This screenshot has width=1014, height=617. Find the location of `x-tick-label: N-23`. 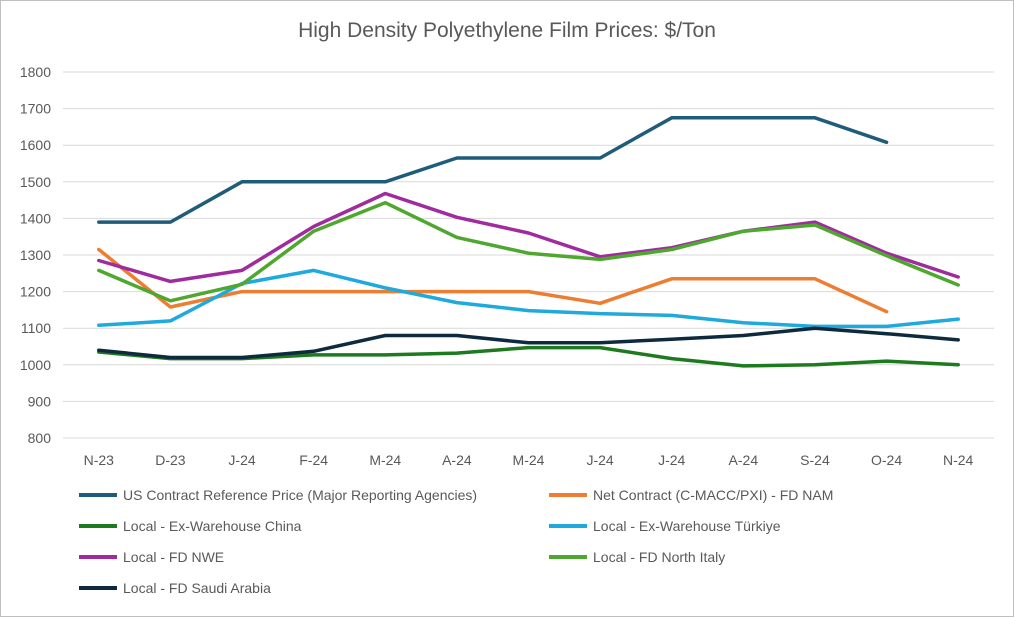

x-tick-label: N-23 is located at coordinates (99, 460).